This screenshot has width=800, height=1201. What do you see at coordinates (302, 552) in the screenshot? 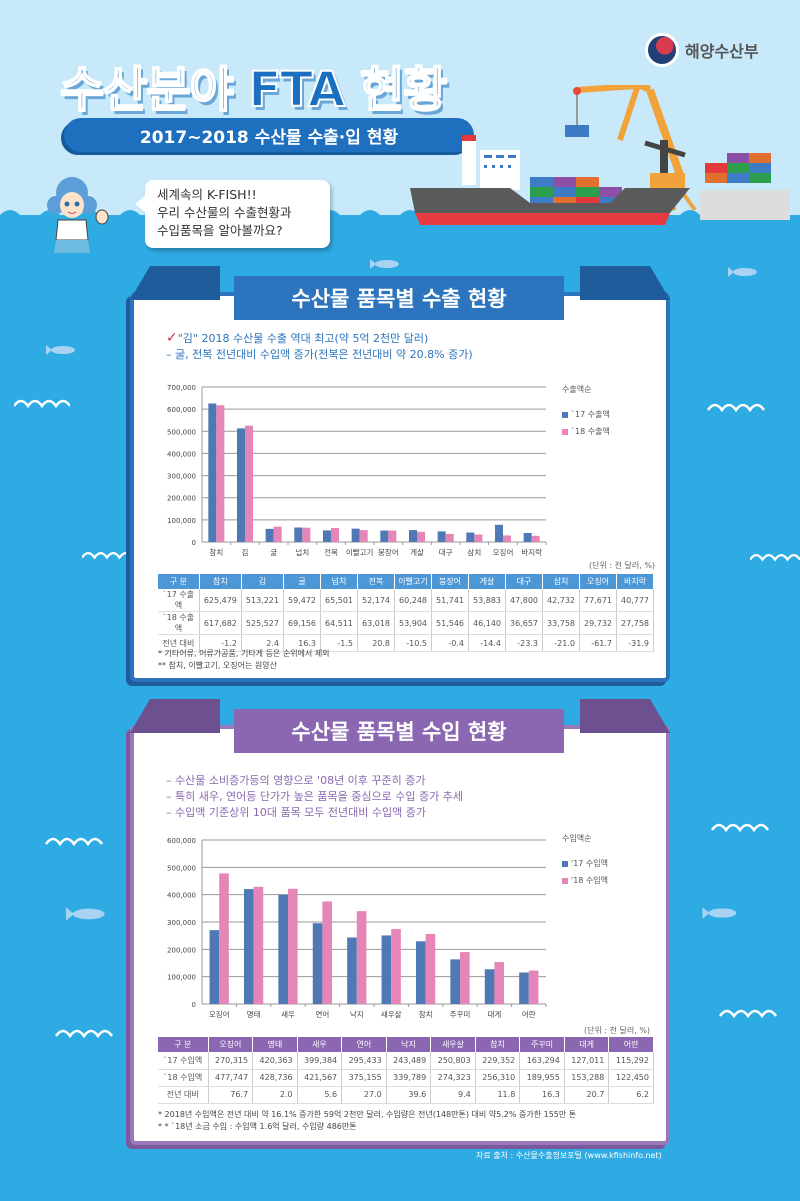
I see `x-tick-label: 넙치` at bounding box center [302, 552].